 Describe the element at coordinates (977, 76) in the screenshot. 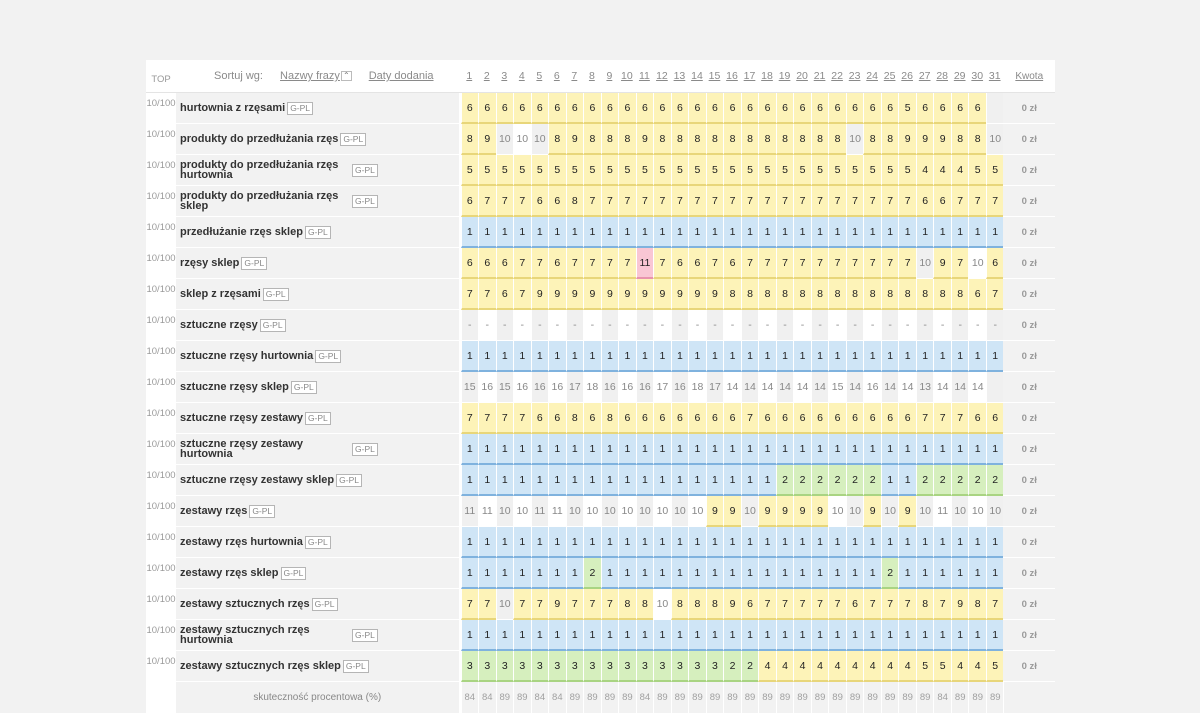

I see `day-header-link: 30` at that location.